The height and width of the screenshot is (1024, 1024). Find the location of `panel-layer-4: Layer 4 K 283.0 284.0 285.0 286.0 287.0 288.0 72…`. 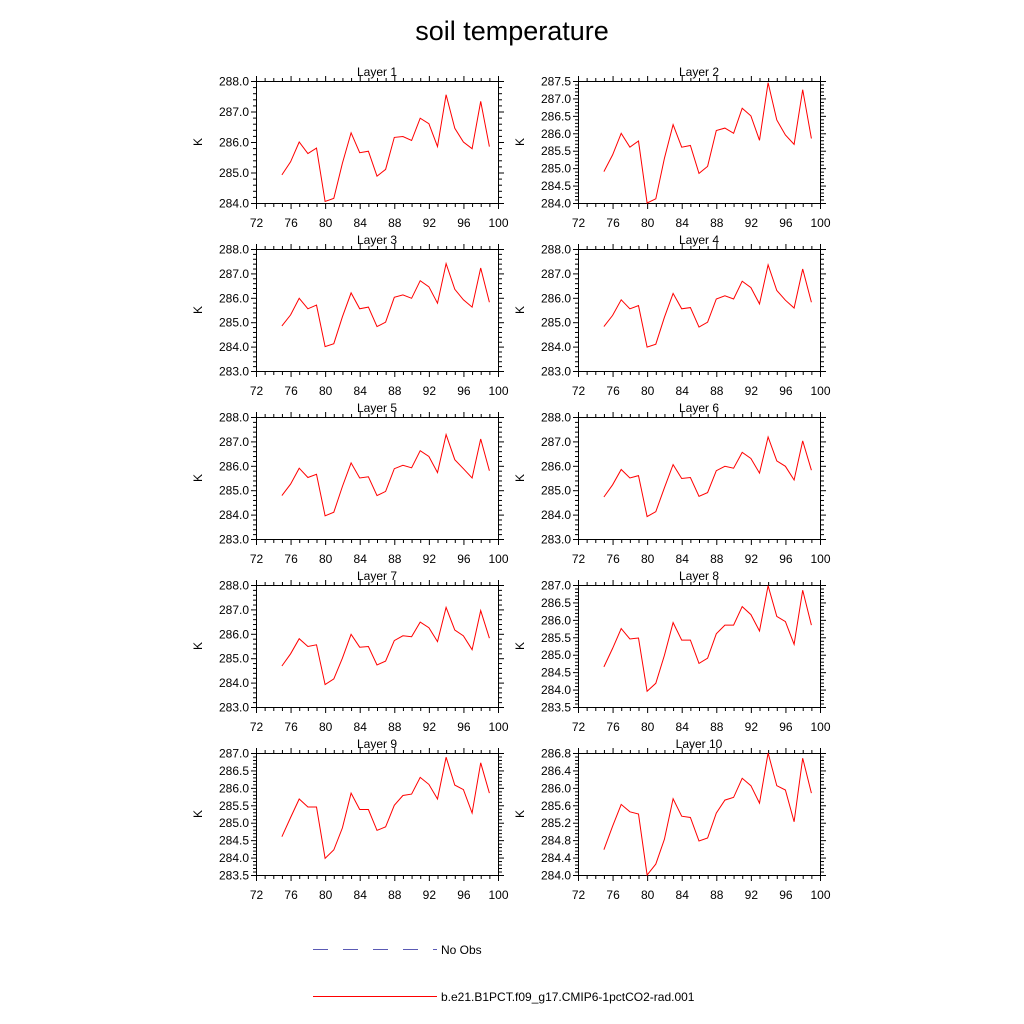

panel-layer-4: Layer 4 K 283.0 284.0 285.0 286.0 287.0 288.0 72… is located at coordinates (672, 315).